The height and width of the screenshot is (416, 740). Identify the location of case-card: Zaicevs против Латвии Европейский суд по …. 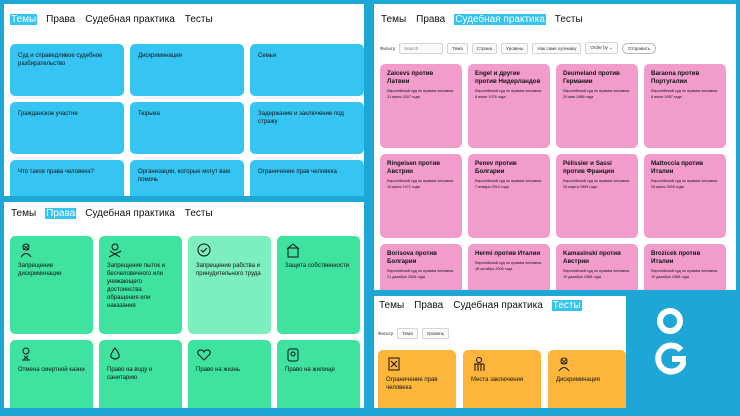
(421, 106).